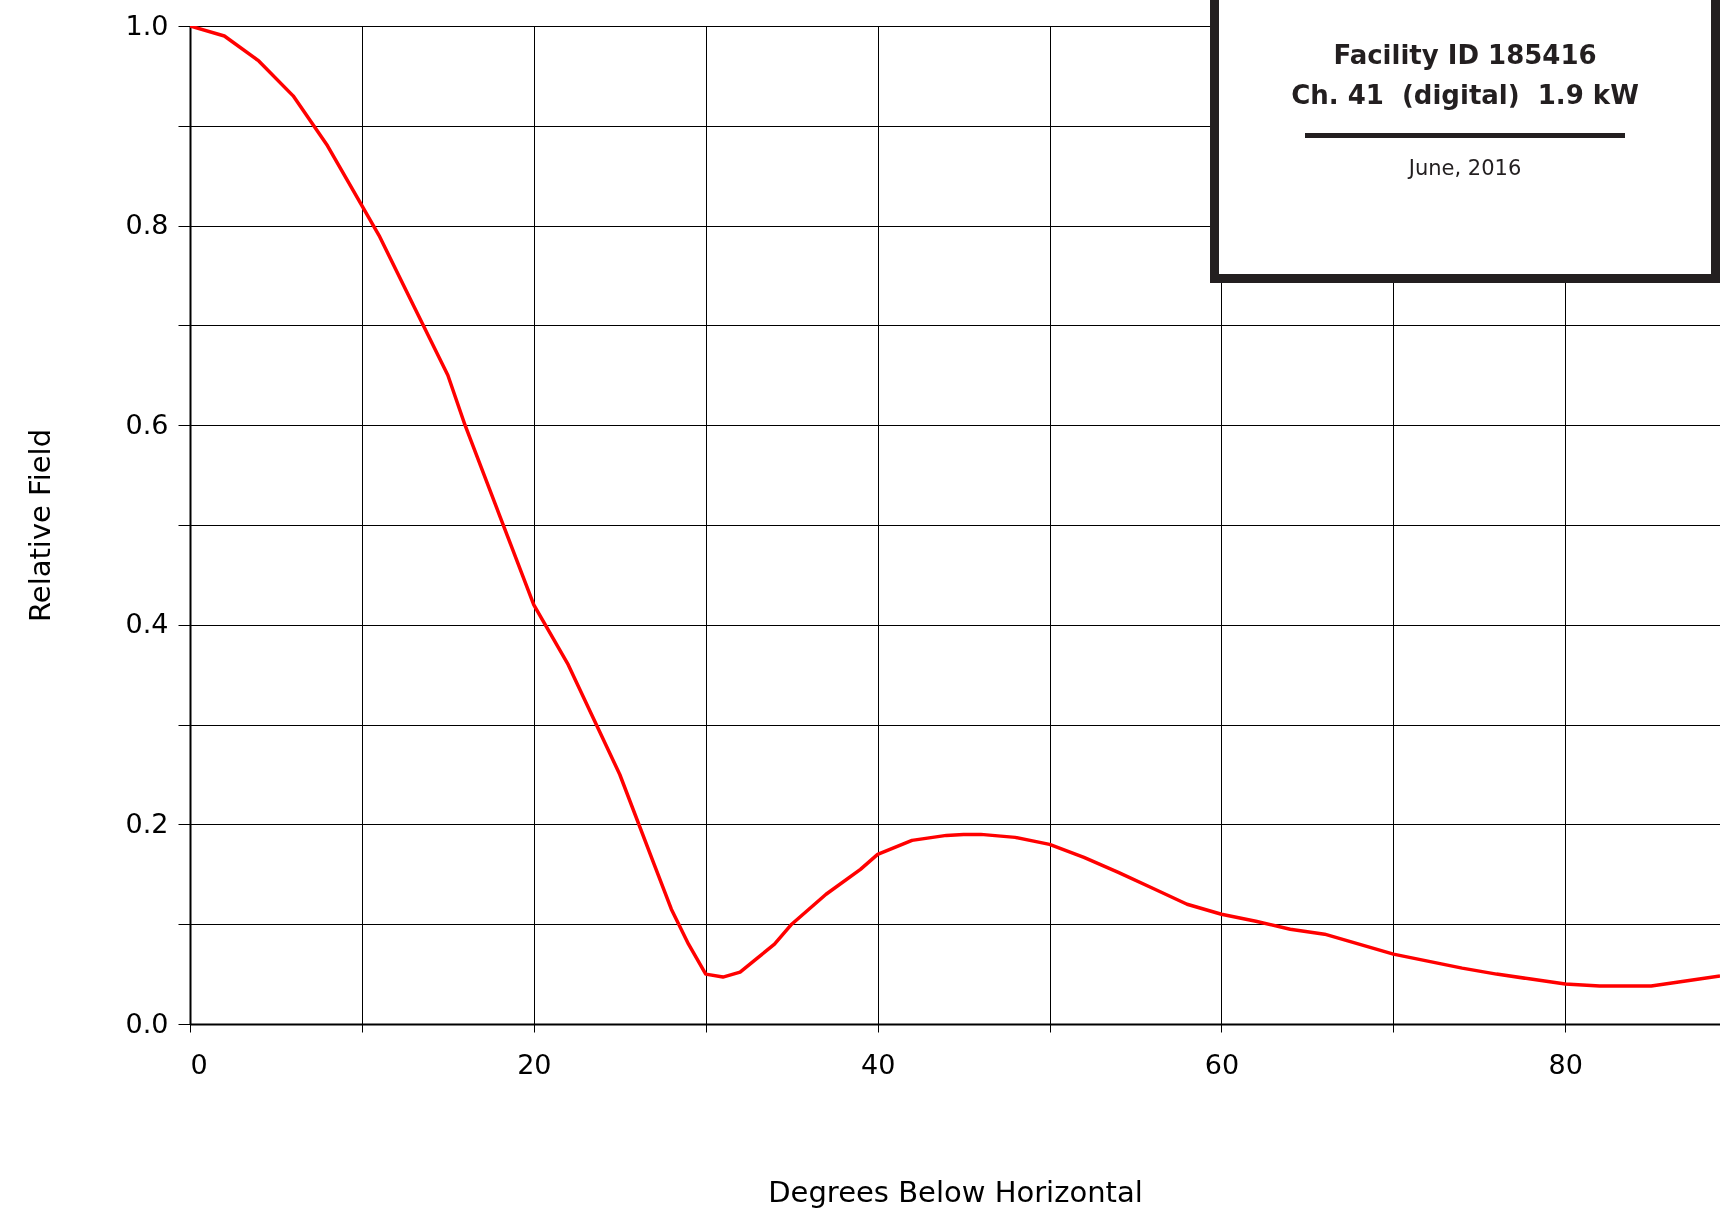 The image size is (1720, 1219). Describe the element at coordinates (147, 225) in the screenshot. I see `y-tick-label: 0.8` at that location.